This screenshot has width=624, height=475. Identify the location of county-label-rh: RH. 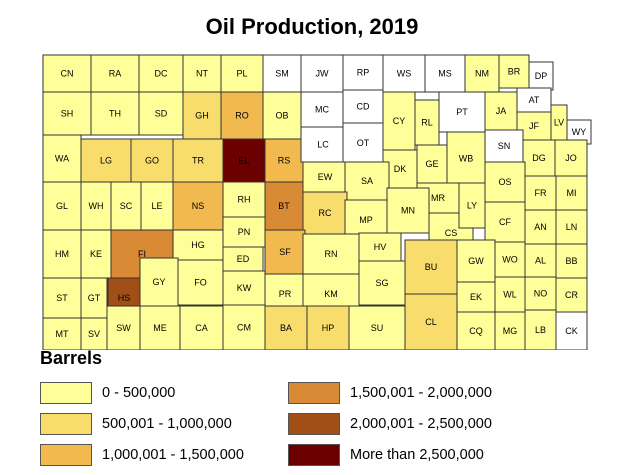
(244, 200).